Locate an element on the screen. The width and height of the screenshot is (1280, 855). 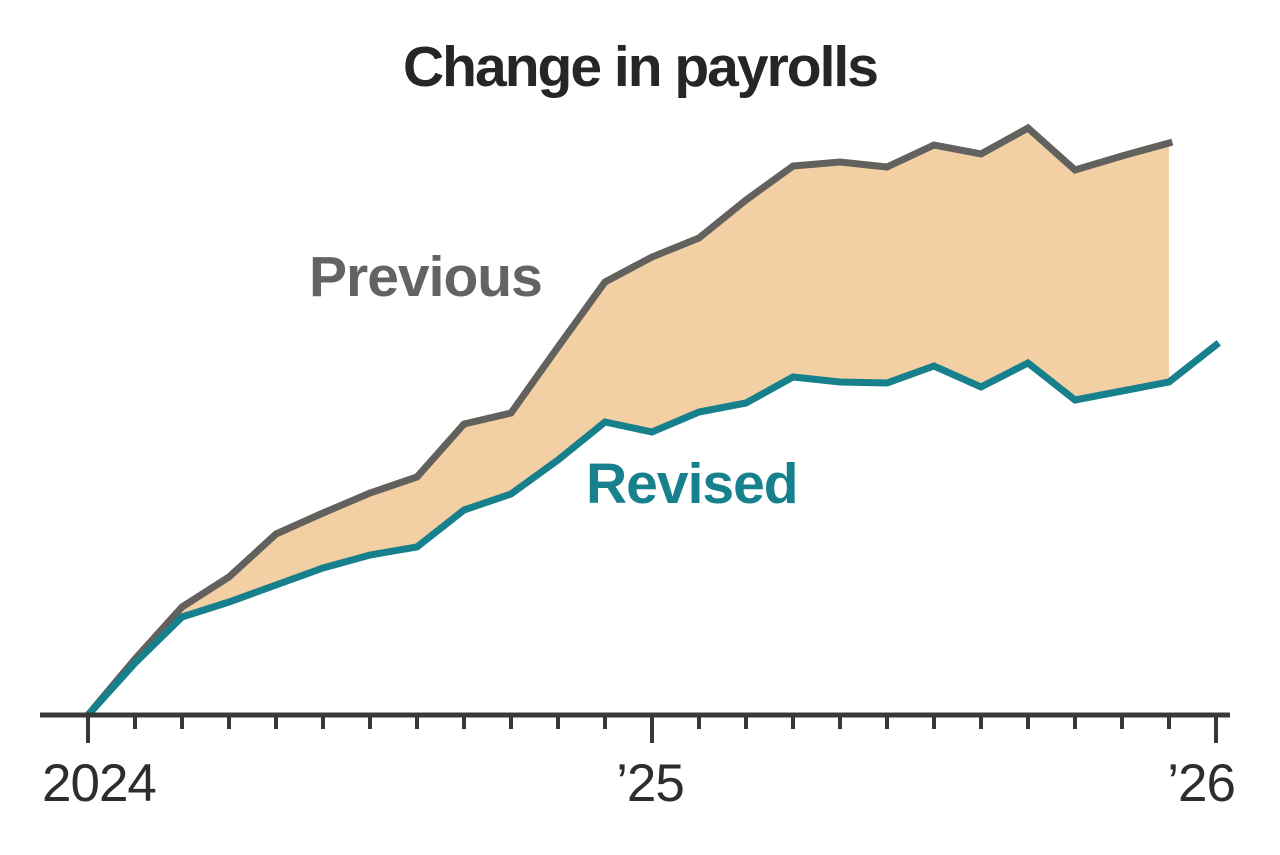
chart-title: Change in payrolls is located at coordinates (641, 67).